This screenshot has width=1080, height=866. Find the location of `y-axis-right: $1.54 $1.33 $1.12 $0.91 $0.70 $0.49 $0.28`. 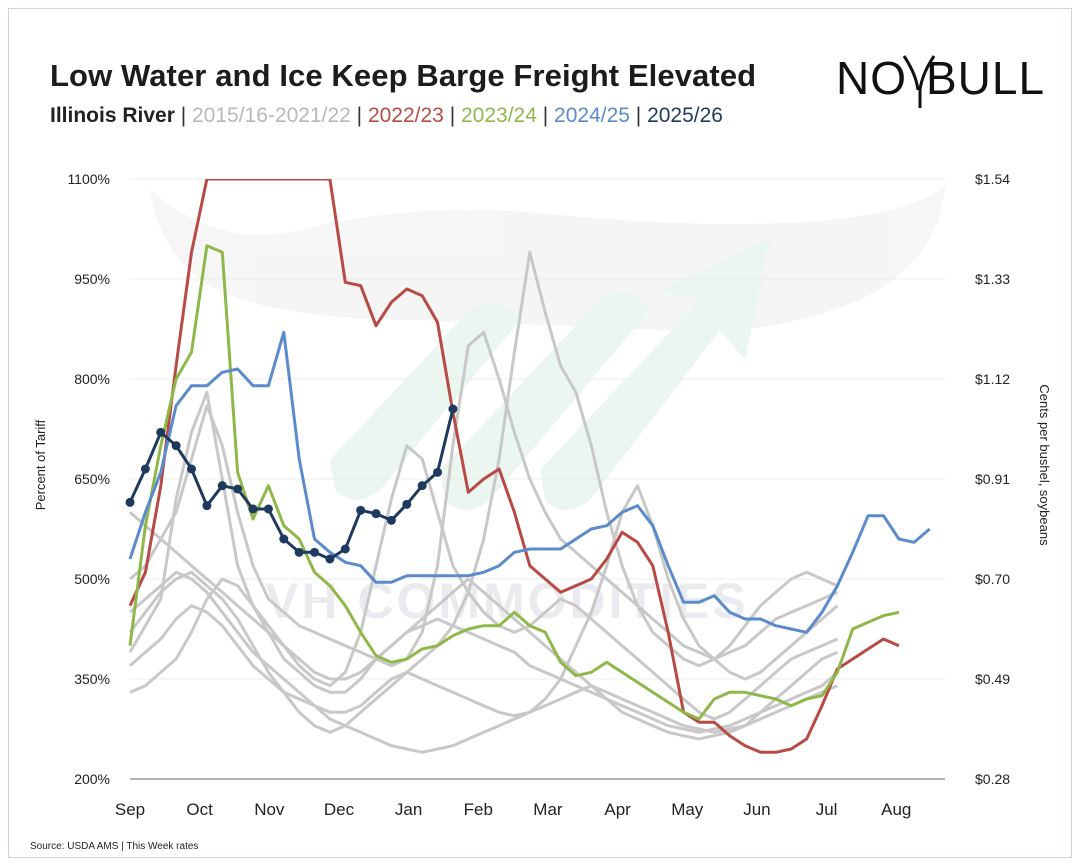

y-axis-right: $1.54 $1.33 $1.12 $0.91 $0.70 $0.49 $0.28 is located at coordinates (992, 479).